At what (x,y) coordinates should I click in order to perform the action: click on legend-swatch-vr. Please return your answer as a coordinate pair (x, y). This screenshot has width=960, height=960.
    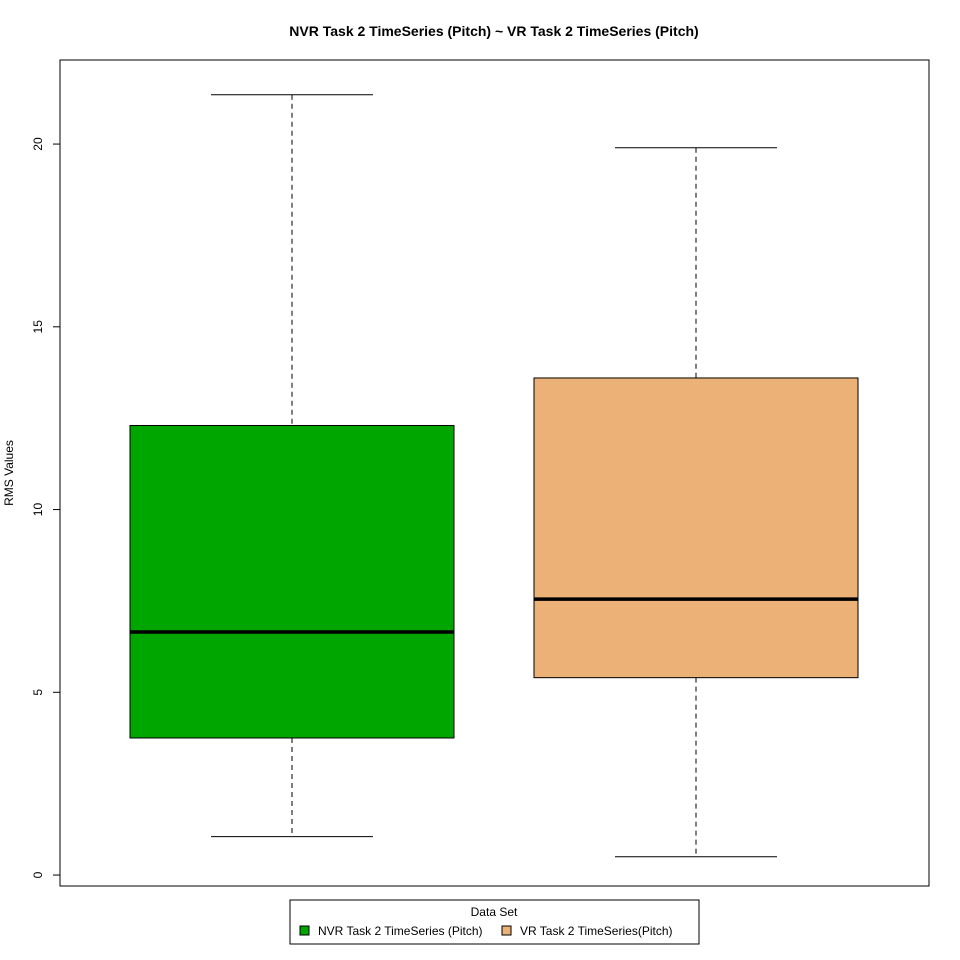
    Looking at the image, I should click on (506, 930).